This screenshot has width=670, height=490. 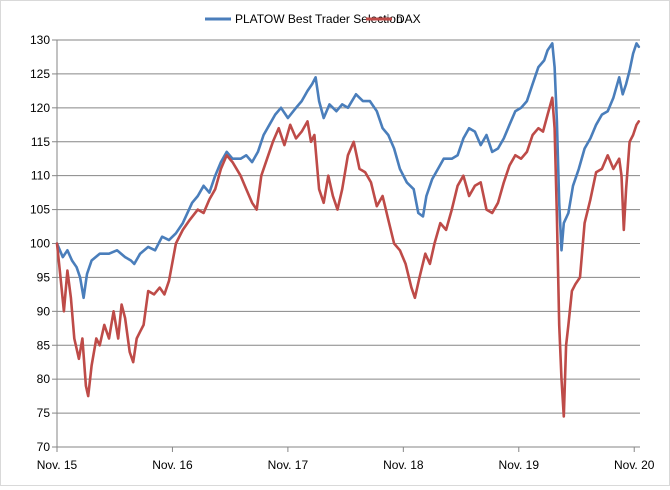 What do you see at coordinates (57, 465) in the screenshot?
I see `x-tick-label: Nov. 15` at bounding box center [57, 465].